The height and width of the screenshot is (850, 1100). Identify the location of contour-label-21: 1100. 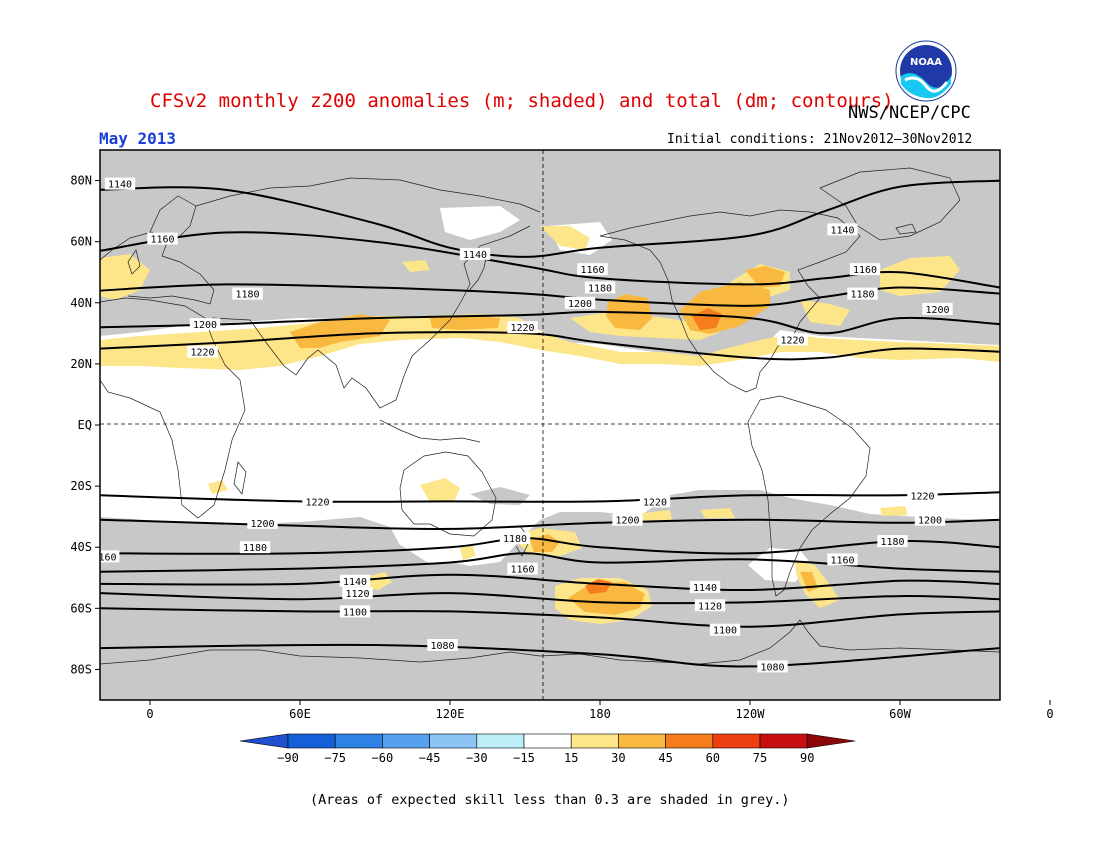
(355, 611).